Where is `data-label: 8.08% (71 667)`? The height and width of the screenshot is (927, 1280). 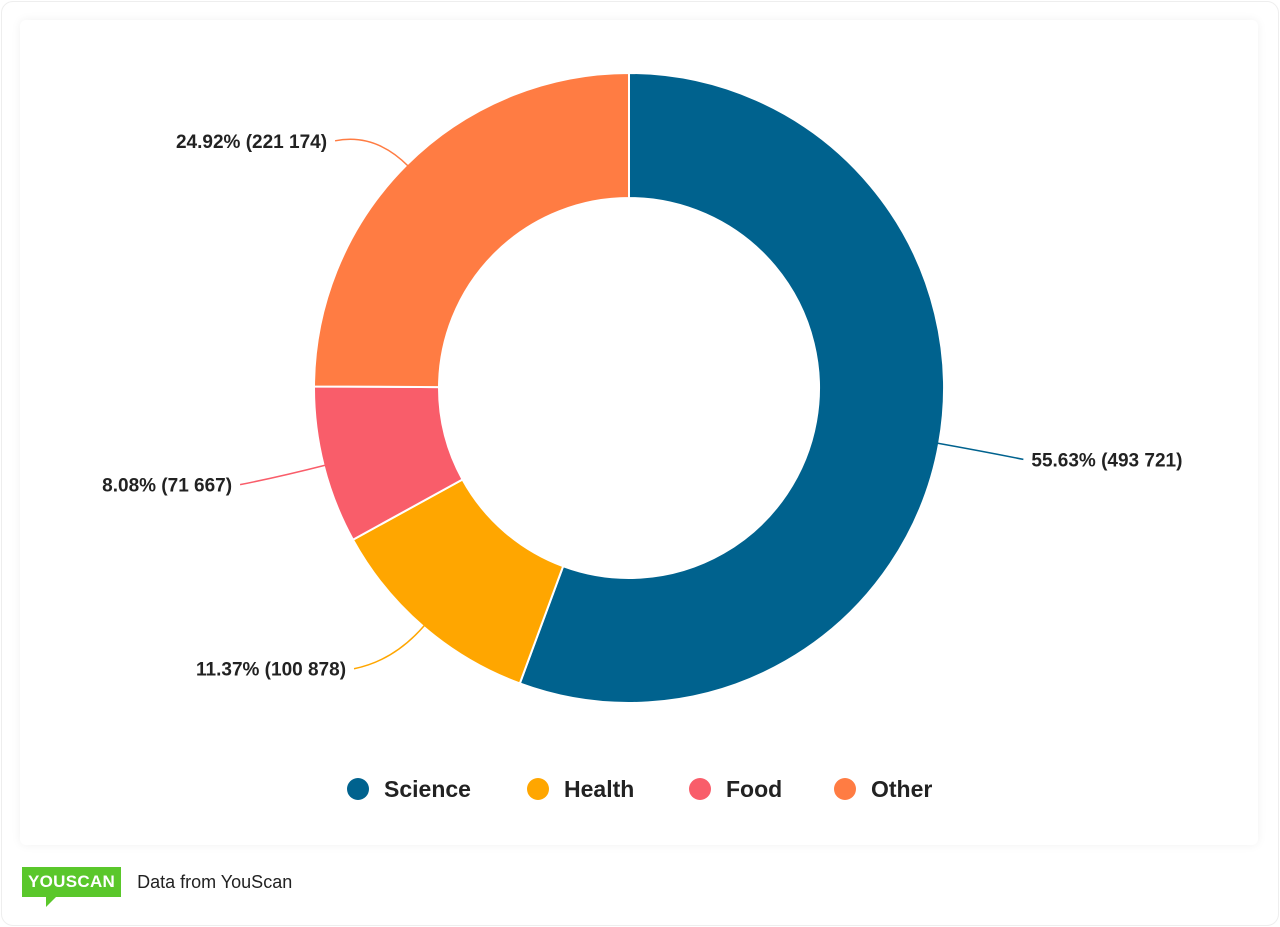
data-label: 8.08% (71 667) is located at coordinates (167, 486).